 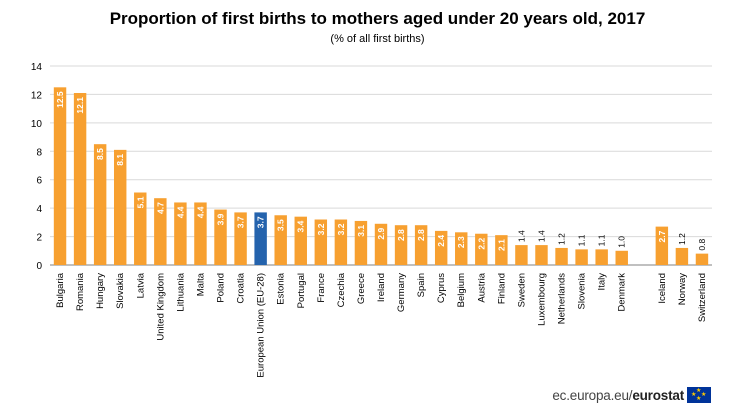 I want to click on y-tick-label: 0, so click(x=39, y=266).